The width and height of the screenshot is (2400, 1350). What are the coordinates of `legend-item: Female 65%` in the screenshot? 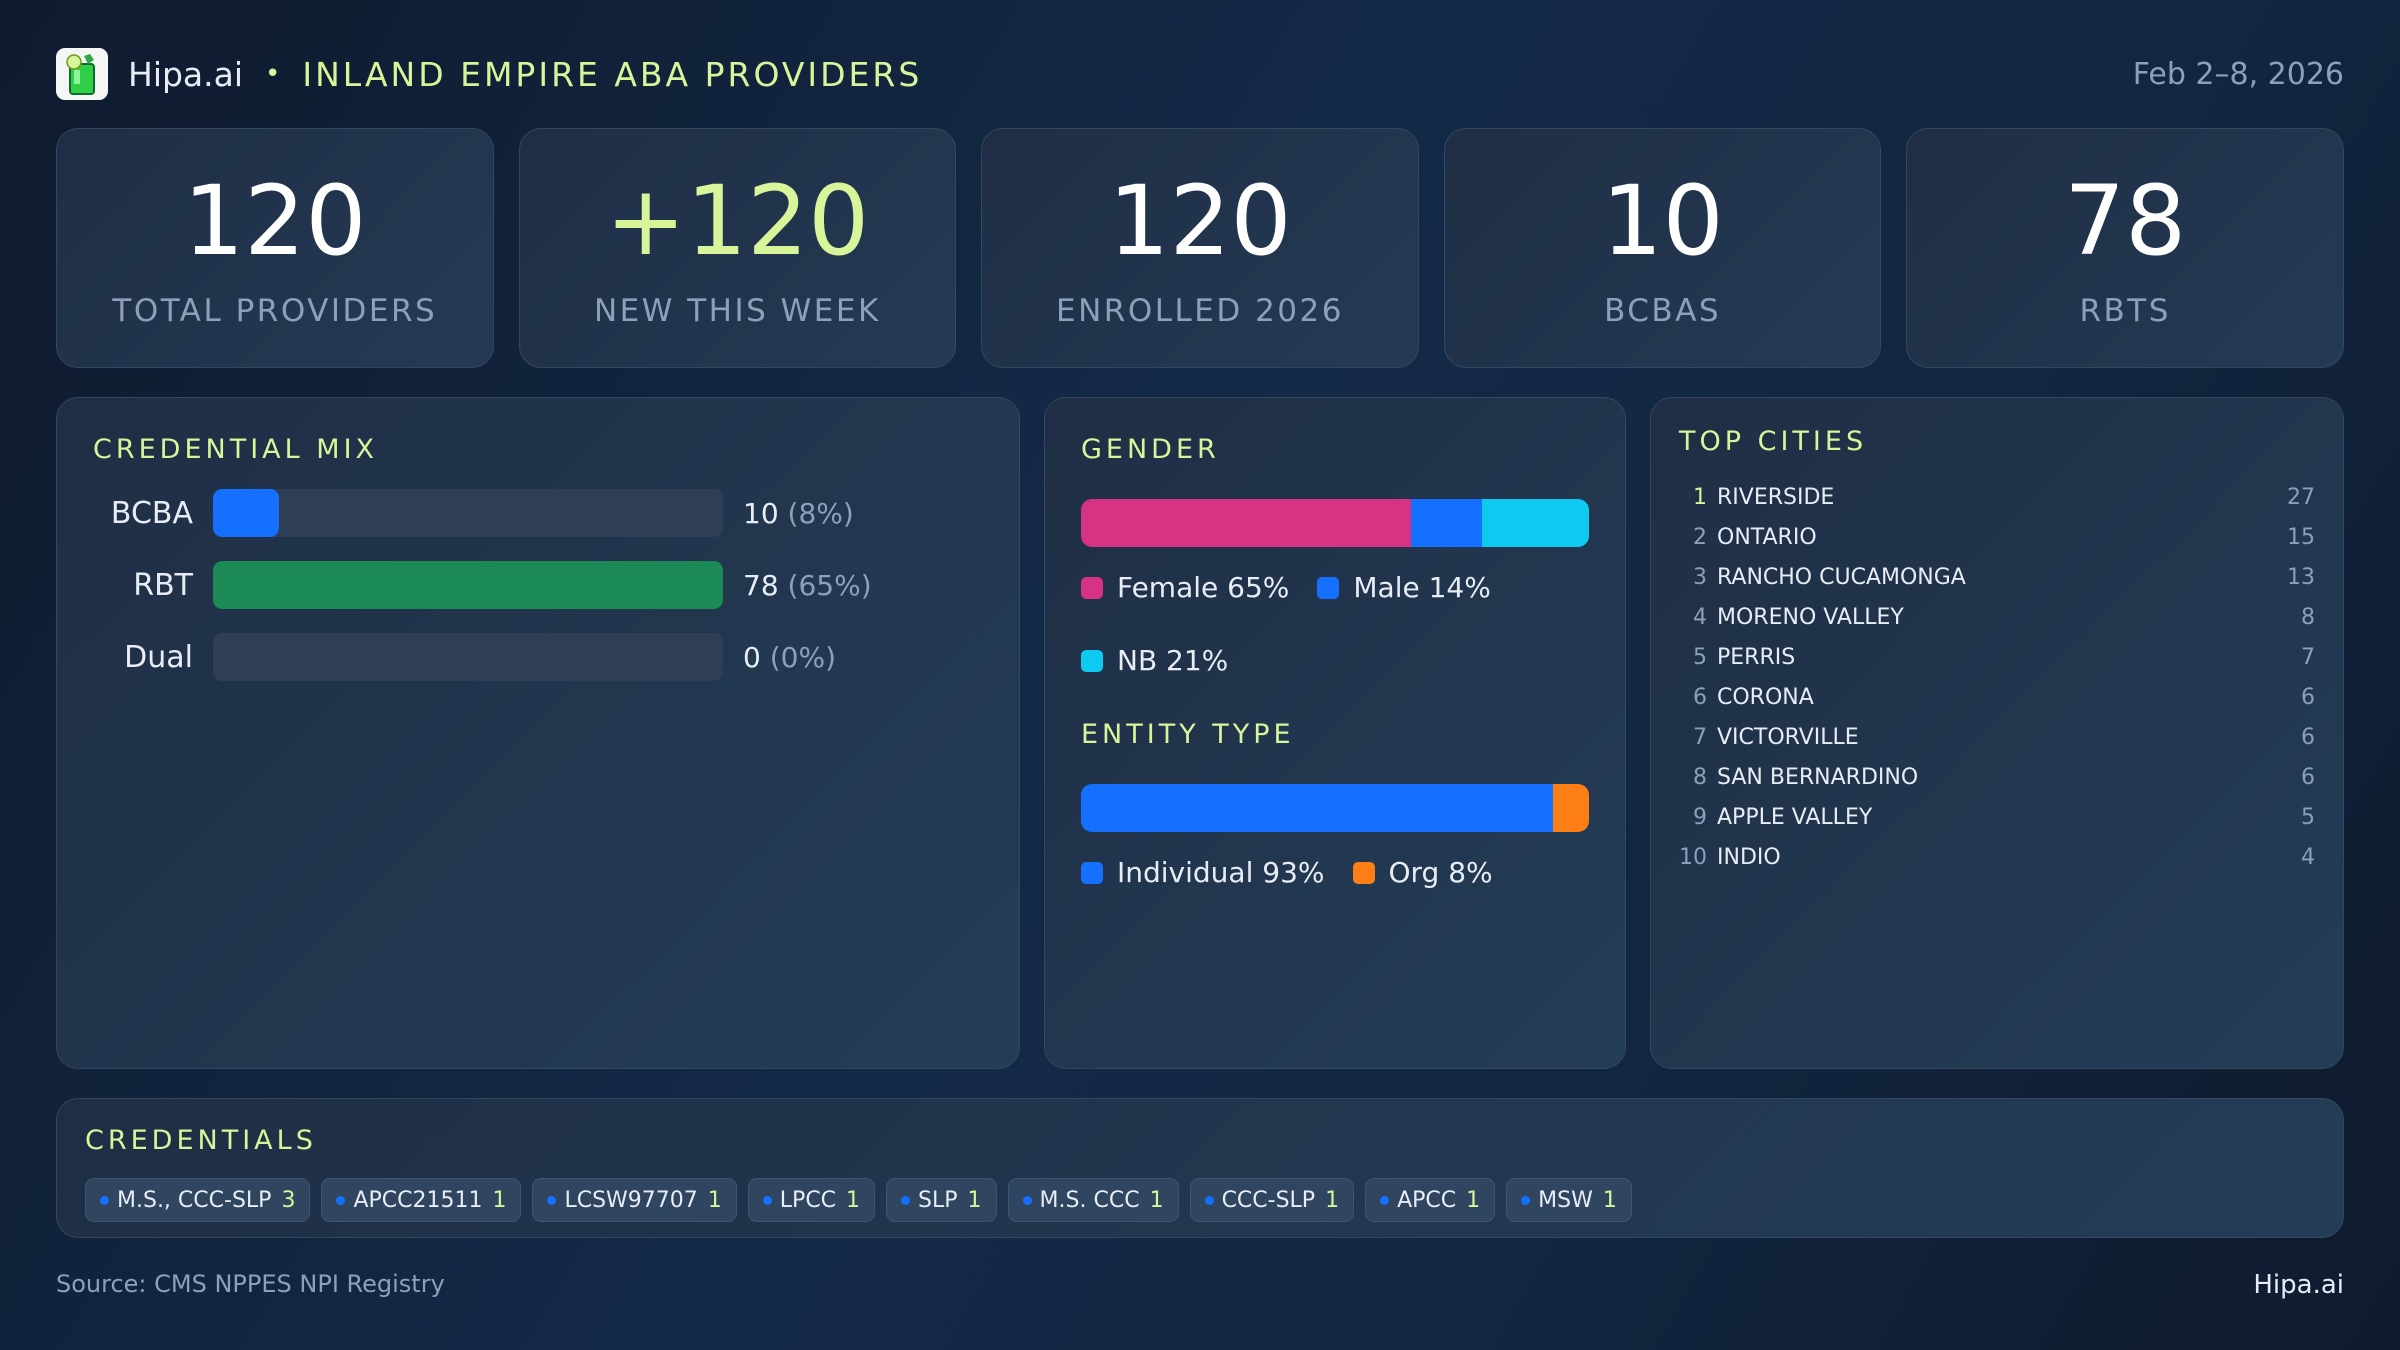 It's located at (1185, 587).